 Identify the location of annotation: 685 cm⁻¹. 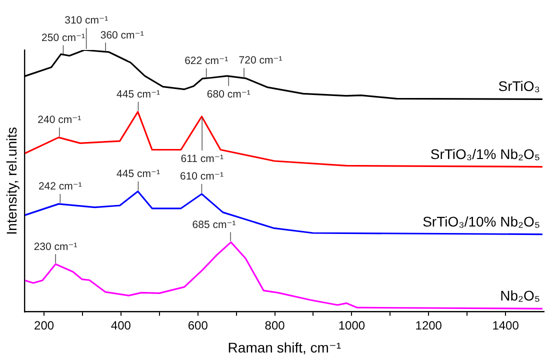
(214, 224).